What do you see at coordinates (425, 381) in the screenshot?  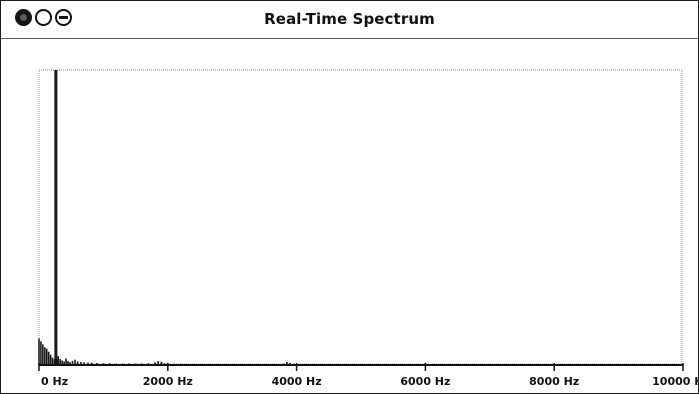 I see `x-tick-label: 6000 Hz` at bounding box center [425, 381].